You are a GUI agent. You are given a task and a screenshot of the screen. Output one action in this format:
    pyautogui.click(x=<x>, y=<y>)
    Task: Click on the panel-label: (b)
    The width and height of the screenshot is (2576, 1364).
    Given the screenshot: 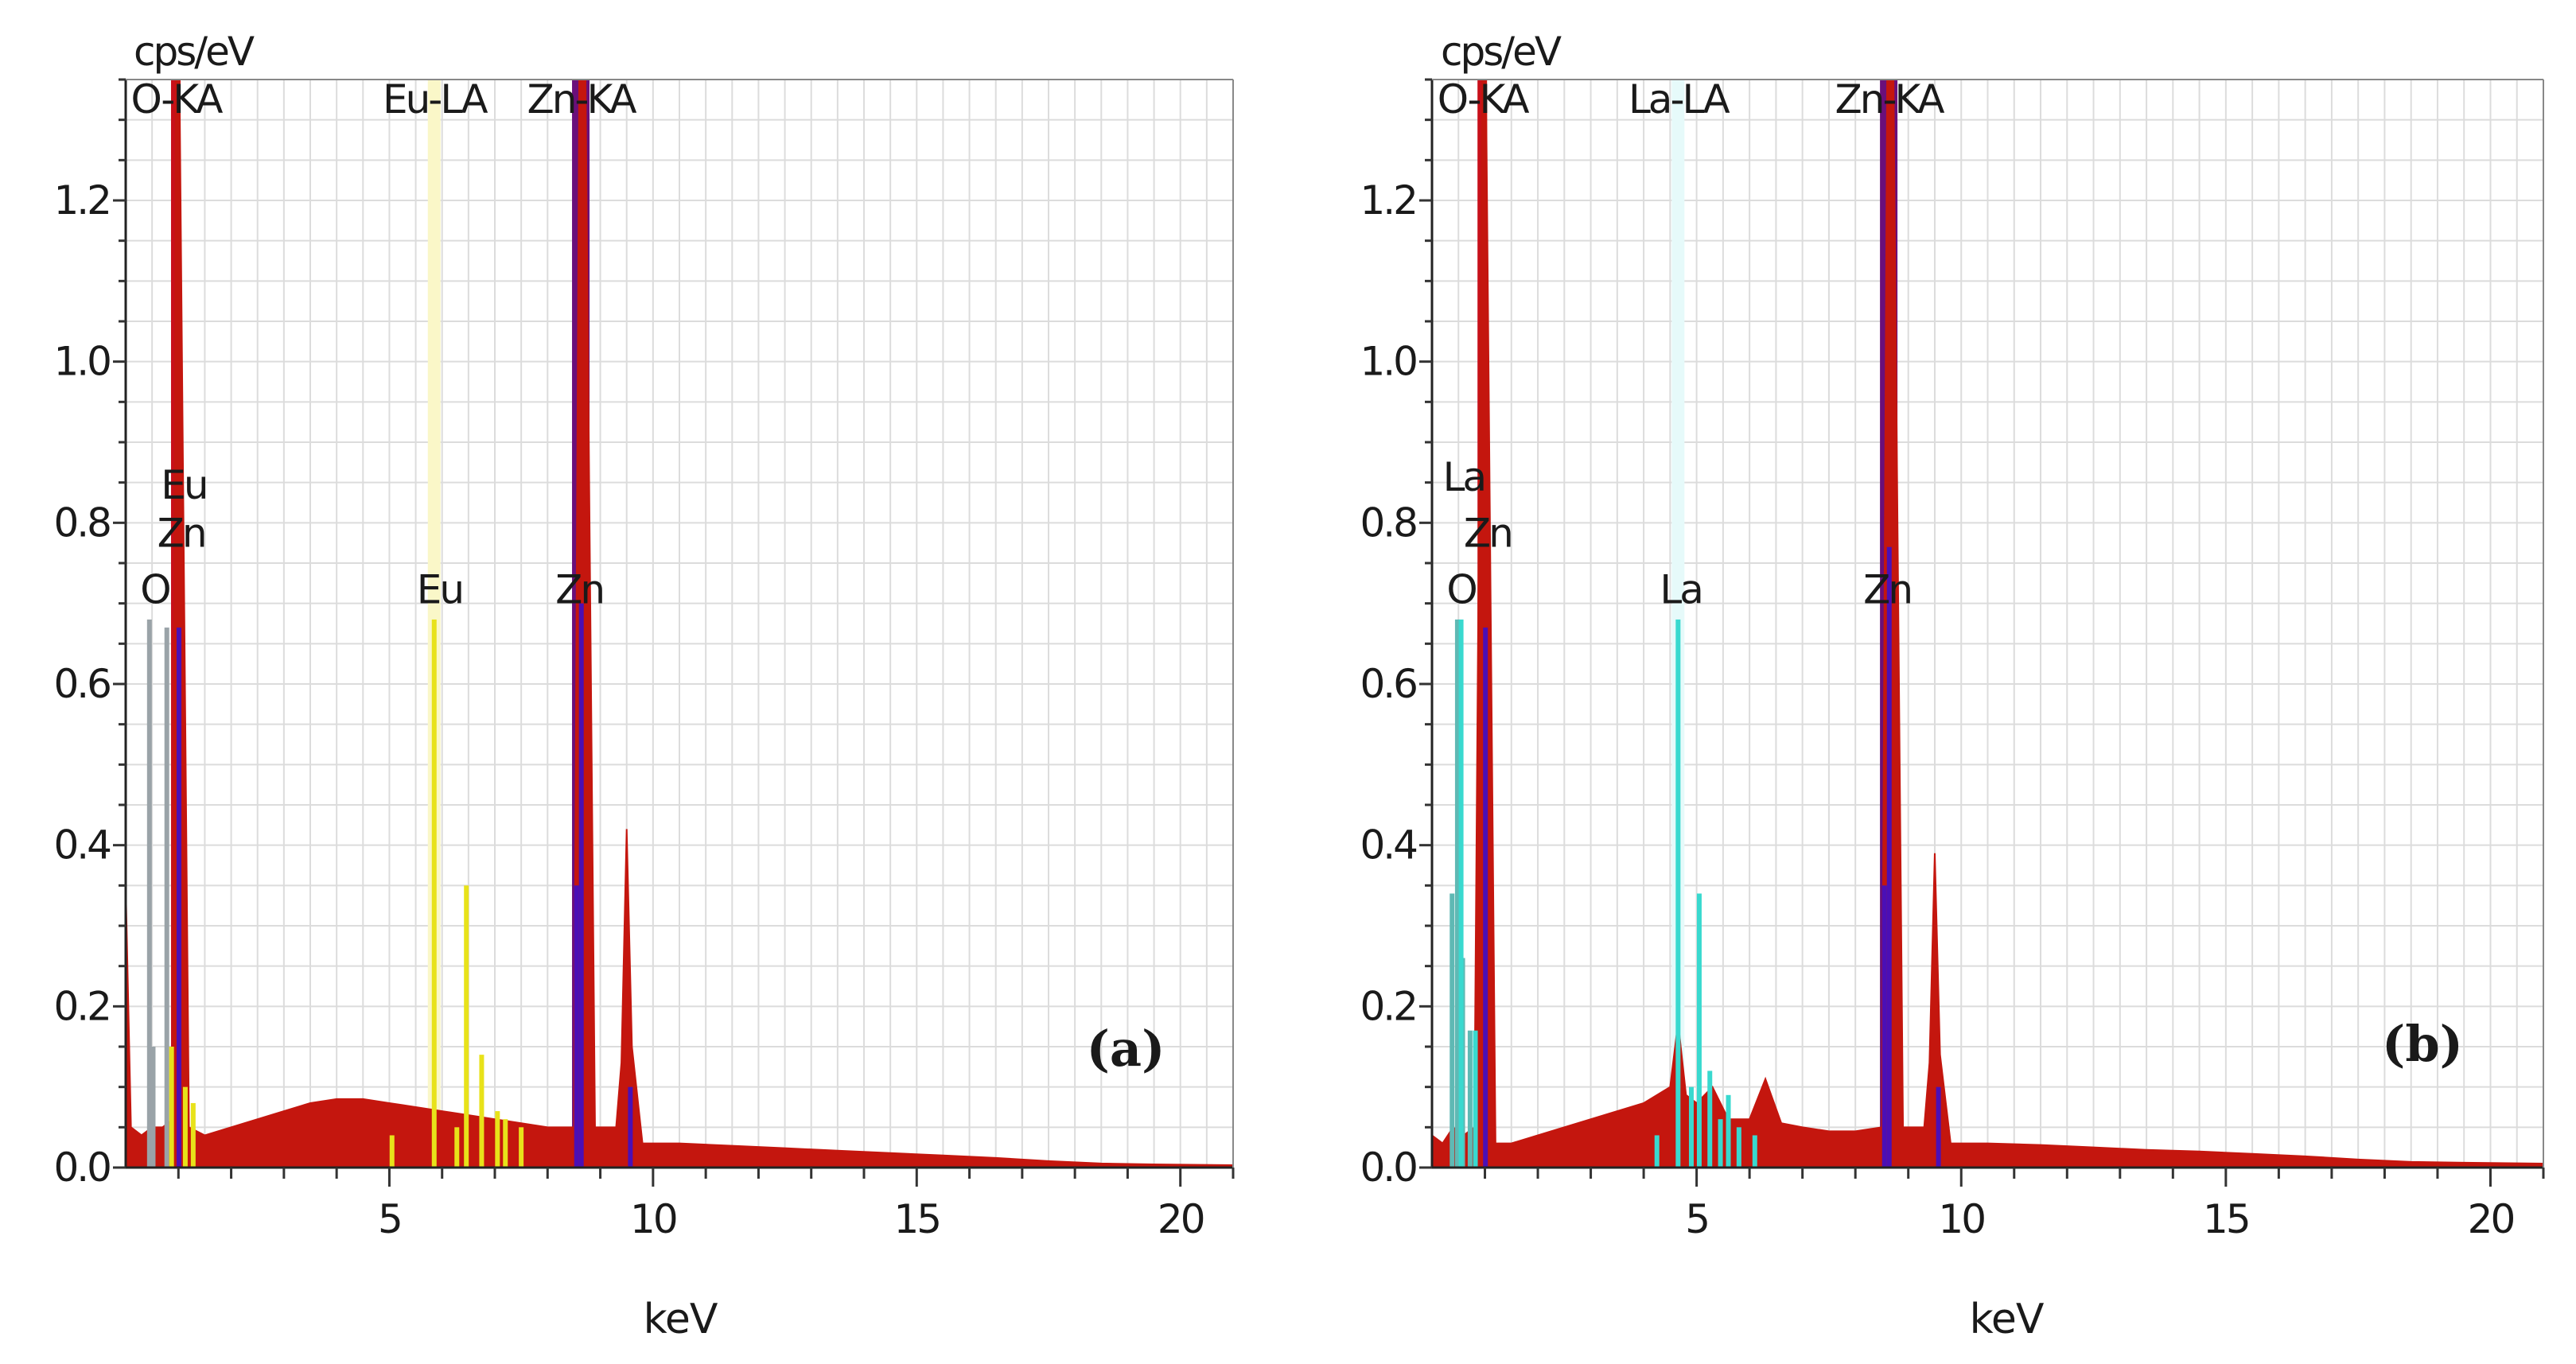 What is the action you would take?
    pyautogui.click(x=2423, y=1044)
    